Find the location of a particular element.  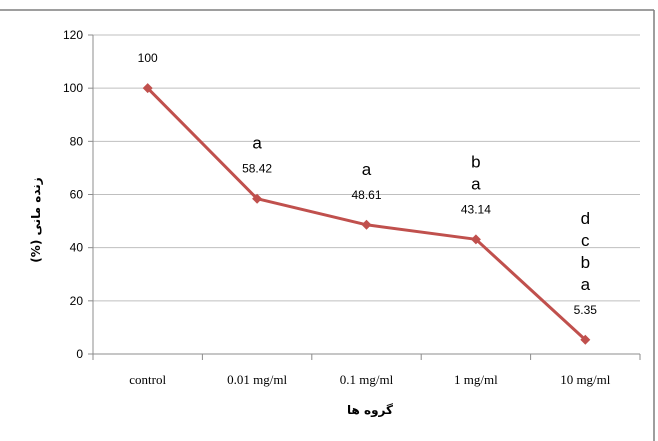

data-label: 100 is located at coordinates (148, 58).